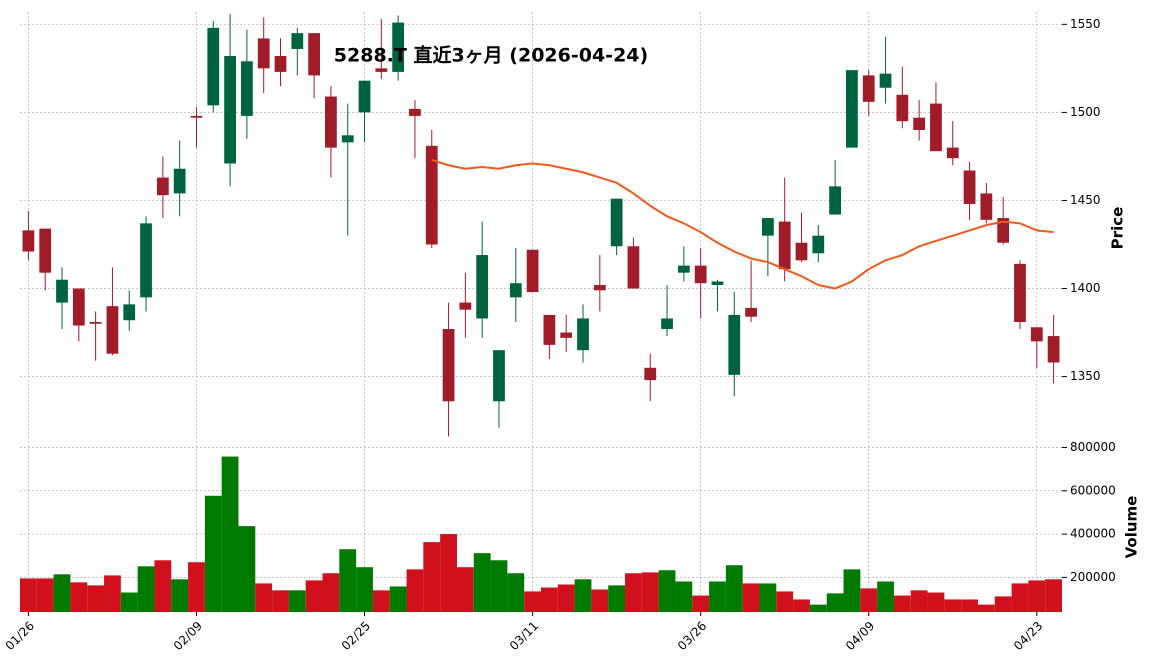  What do you see at coordinates (356, 636) in the screenshot?
I see `x-tick-label: 02/25` at bounding box center [356, 636].